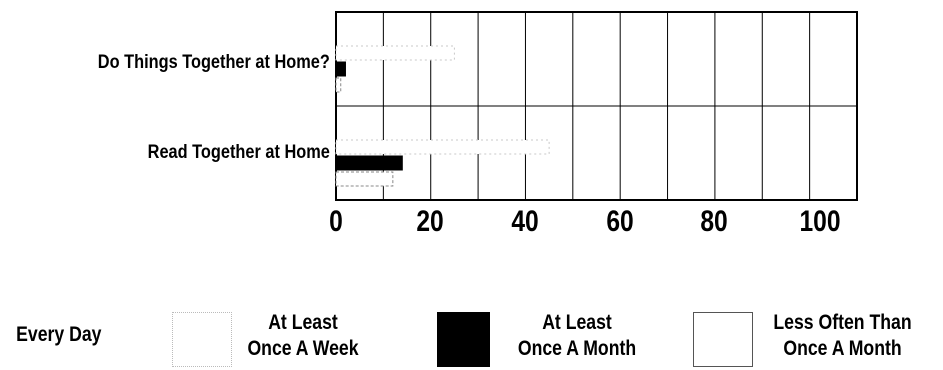  Describe the element at coordinates (820, 221) in the screenshot. I see `x-tick-label-100: 100` at that location.